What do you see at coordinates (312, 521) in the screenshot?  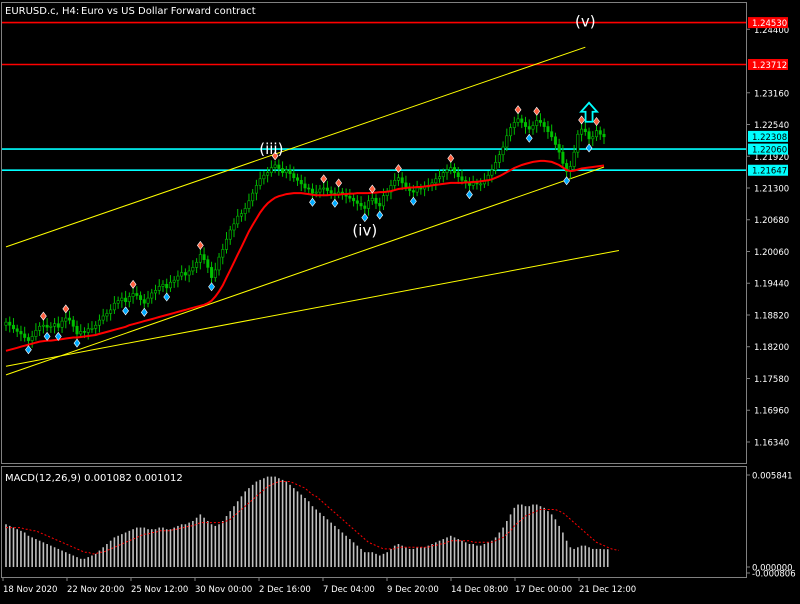 I see `macd-indicator` at bounding box center [312, 521].